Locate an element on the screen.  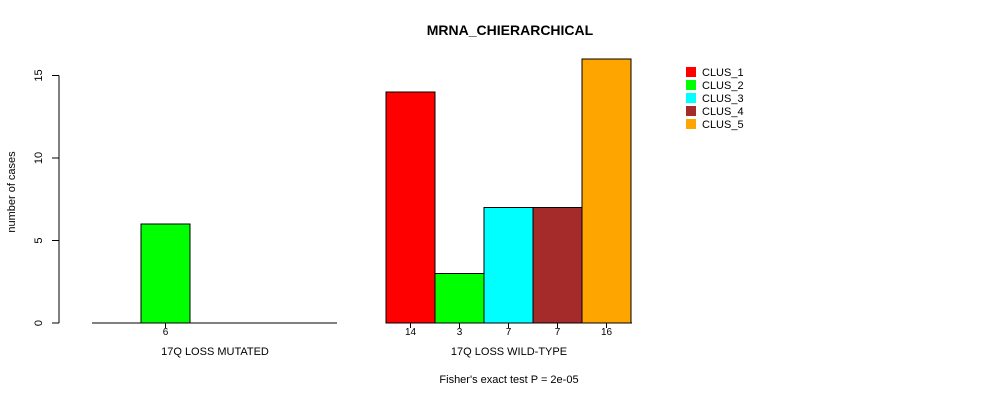
y-axis: 0 5 10 15 is located at coordinates (46, 197).